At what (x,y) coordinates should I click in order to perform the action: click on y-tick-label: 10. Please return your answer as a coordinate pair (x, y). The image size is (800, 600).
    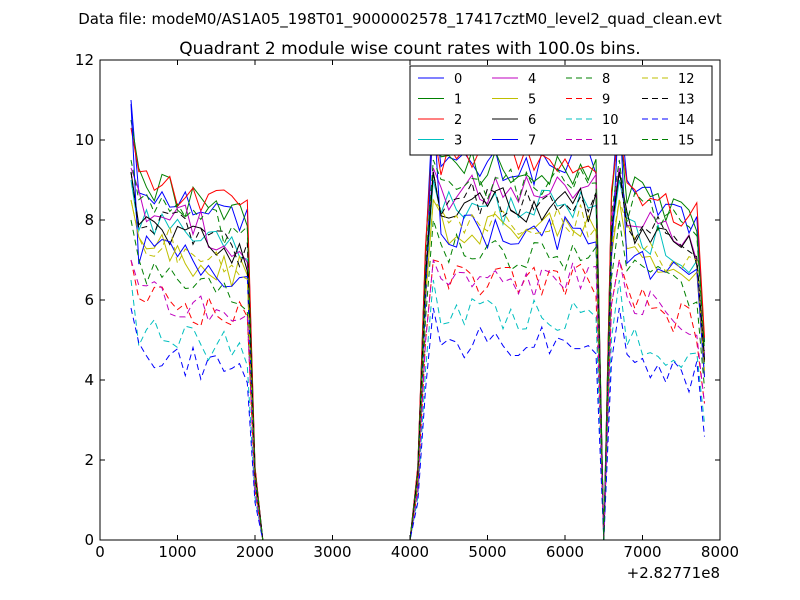
    Looking at the image, I should click on (84, 140).